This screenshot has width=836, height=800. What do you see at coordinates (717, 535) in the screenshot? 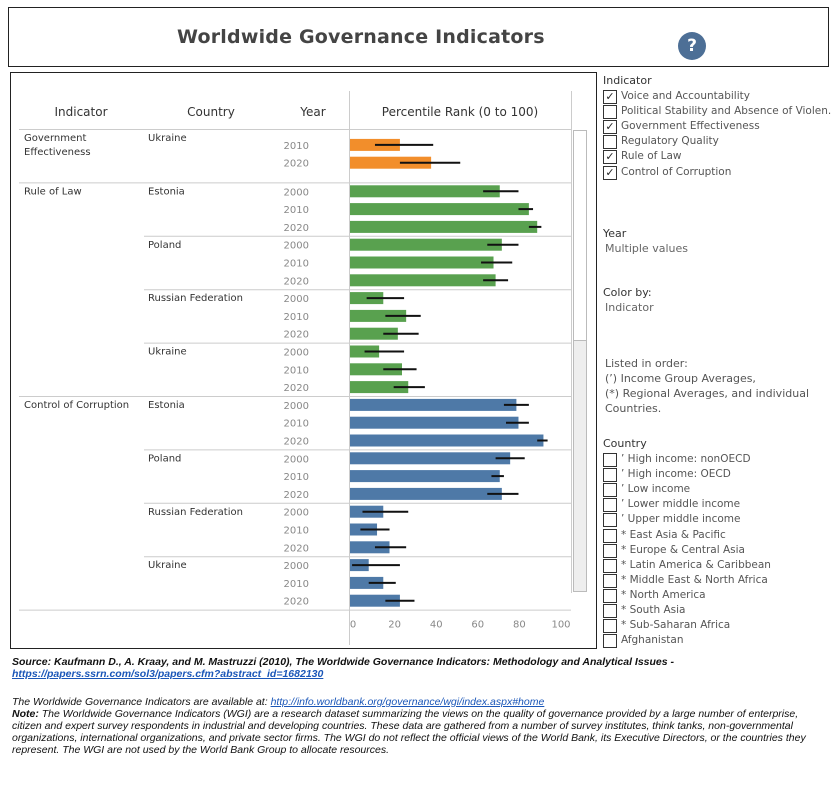
I see `country-option: * East Asia & Pacific` at bounding box center [717, 535].